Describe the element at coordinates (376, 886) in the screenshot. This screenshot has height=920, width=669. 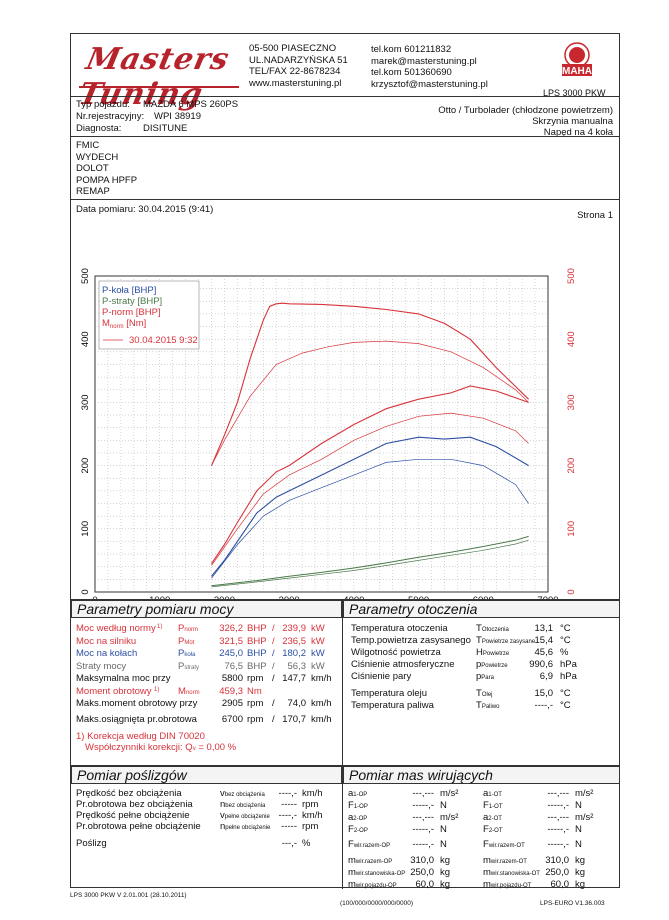
I see `symbol-subscript: wir.pojazdu-OP` at that location.